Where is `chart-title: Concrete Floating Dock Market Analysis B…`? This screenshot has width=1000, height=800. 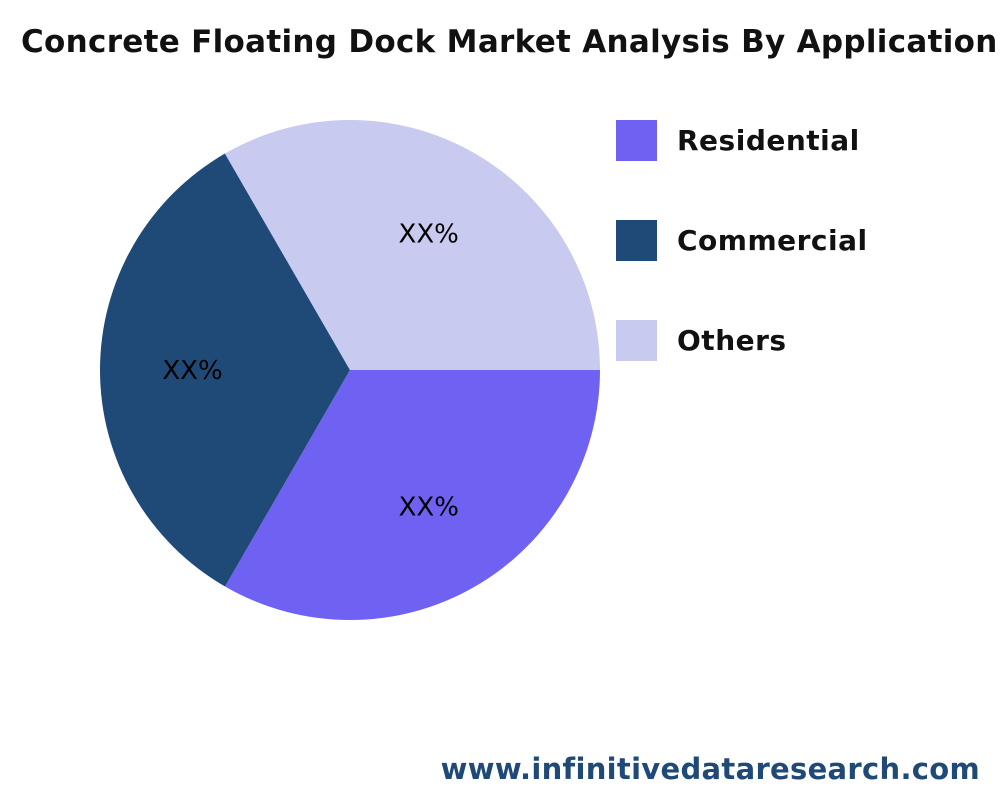 chart-title: Concrete Floating Dock Market Analysis B… is located at coordinates (509, 42).